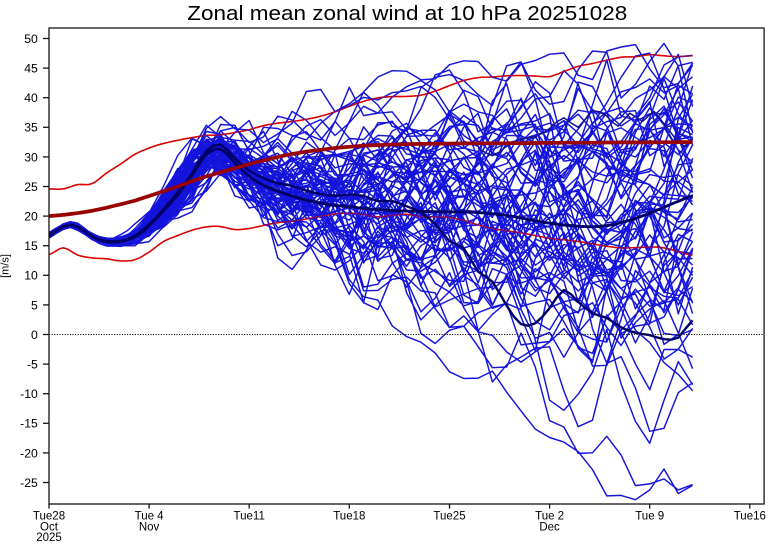  Describe the element at coordinates (31, 276) in the screenshot. I see `svg-text: 10` at that location.